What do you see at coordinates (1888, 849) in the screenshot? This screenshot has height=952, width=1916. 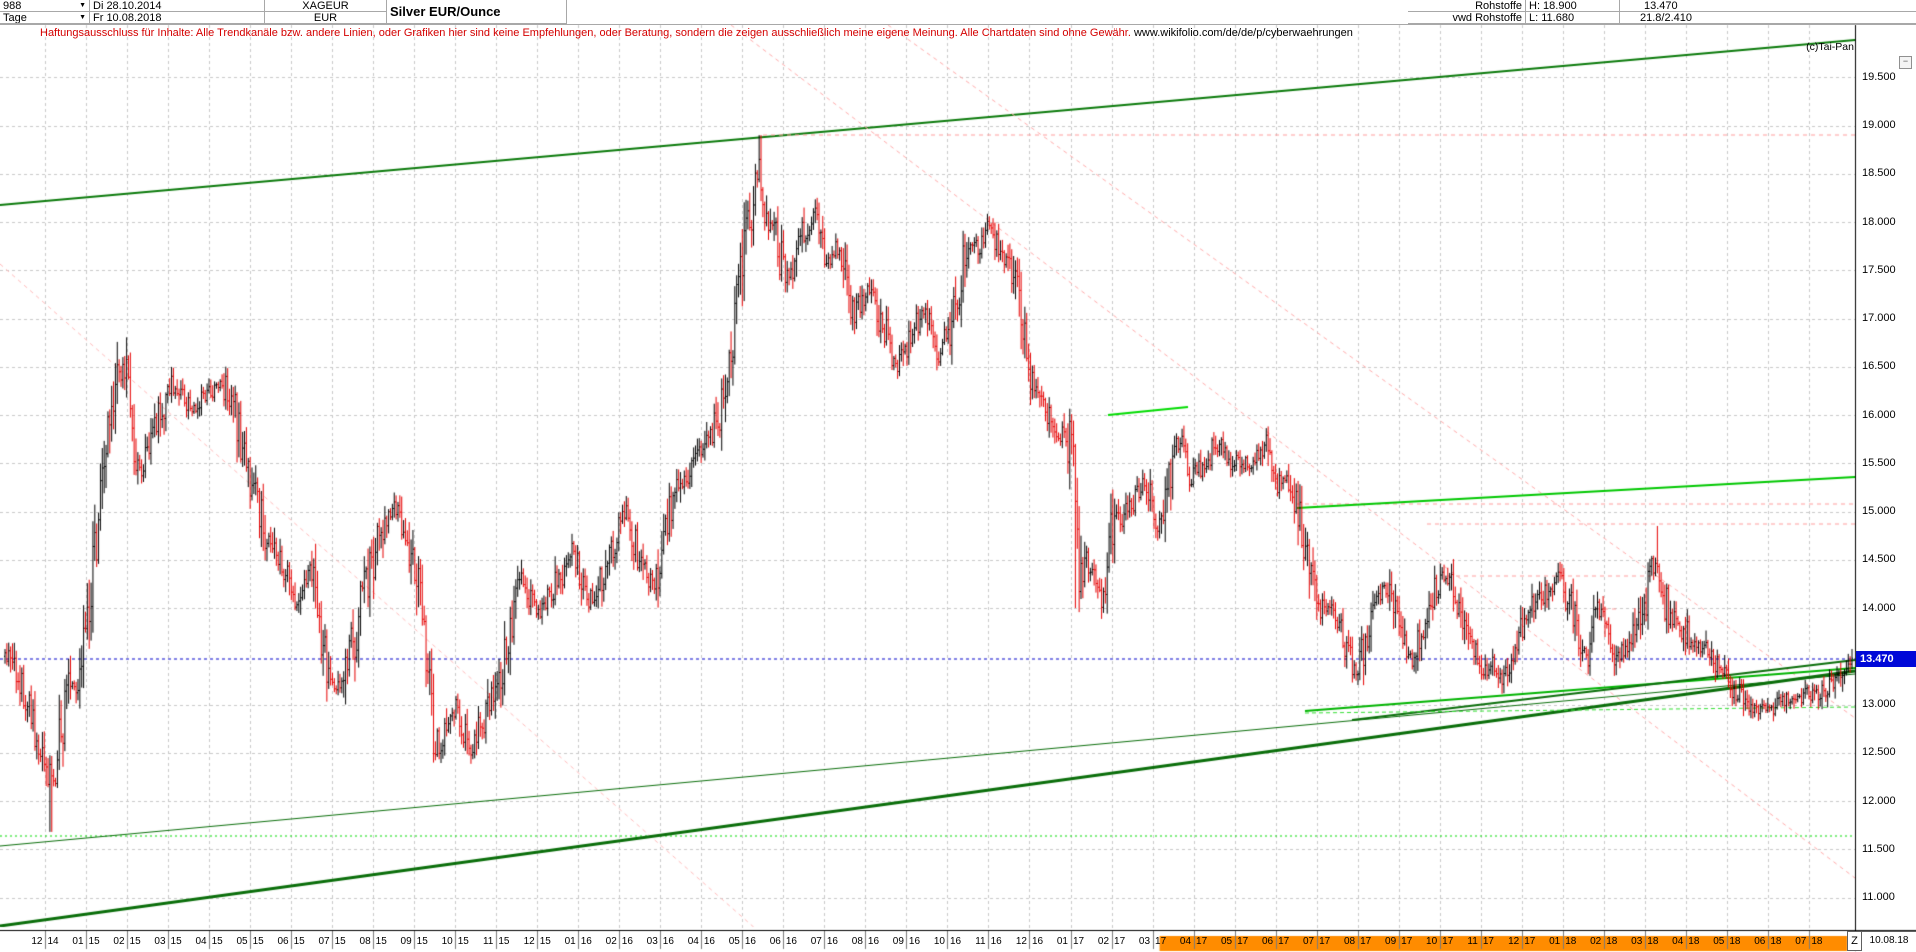 I see `y-axis-label: 11.500` at bounding box center [1888, 849].